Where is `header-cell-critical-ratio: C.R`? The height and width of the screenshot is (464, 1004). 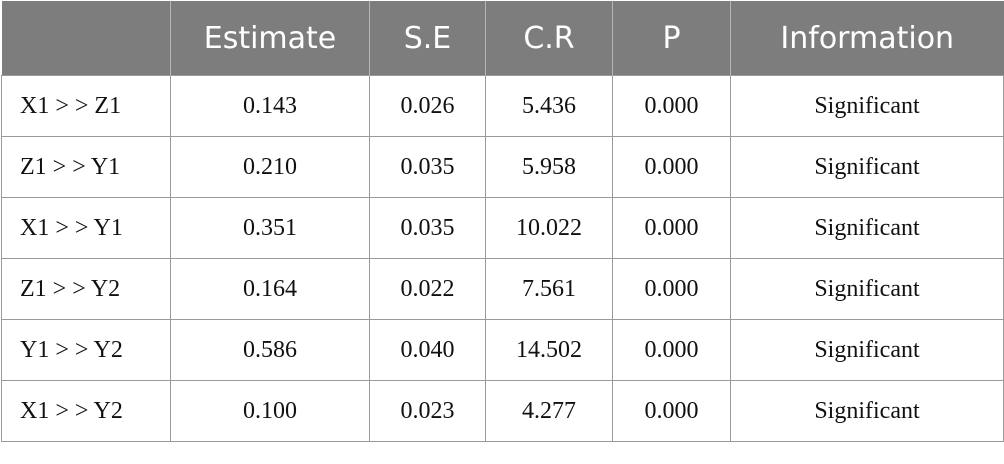
header-cell-critical-ratio: C.R is located at coordinates (549, 38).